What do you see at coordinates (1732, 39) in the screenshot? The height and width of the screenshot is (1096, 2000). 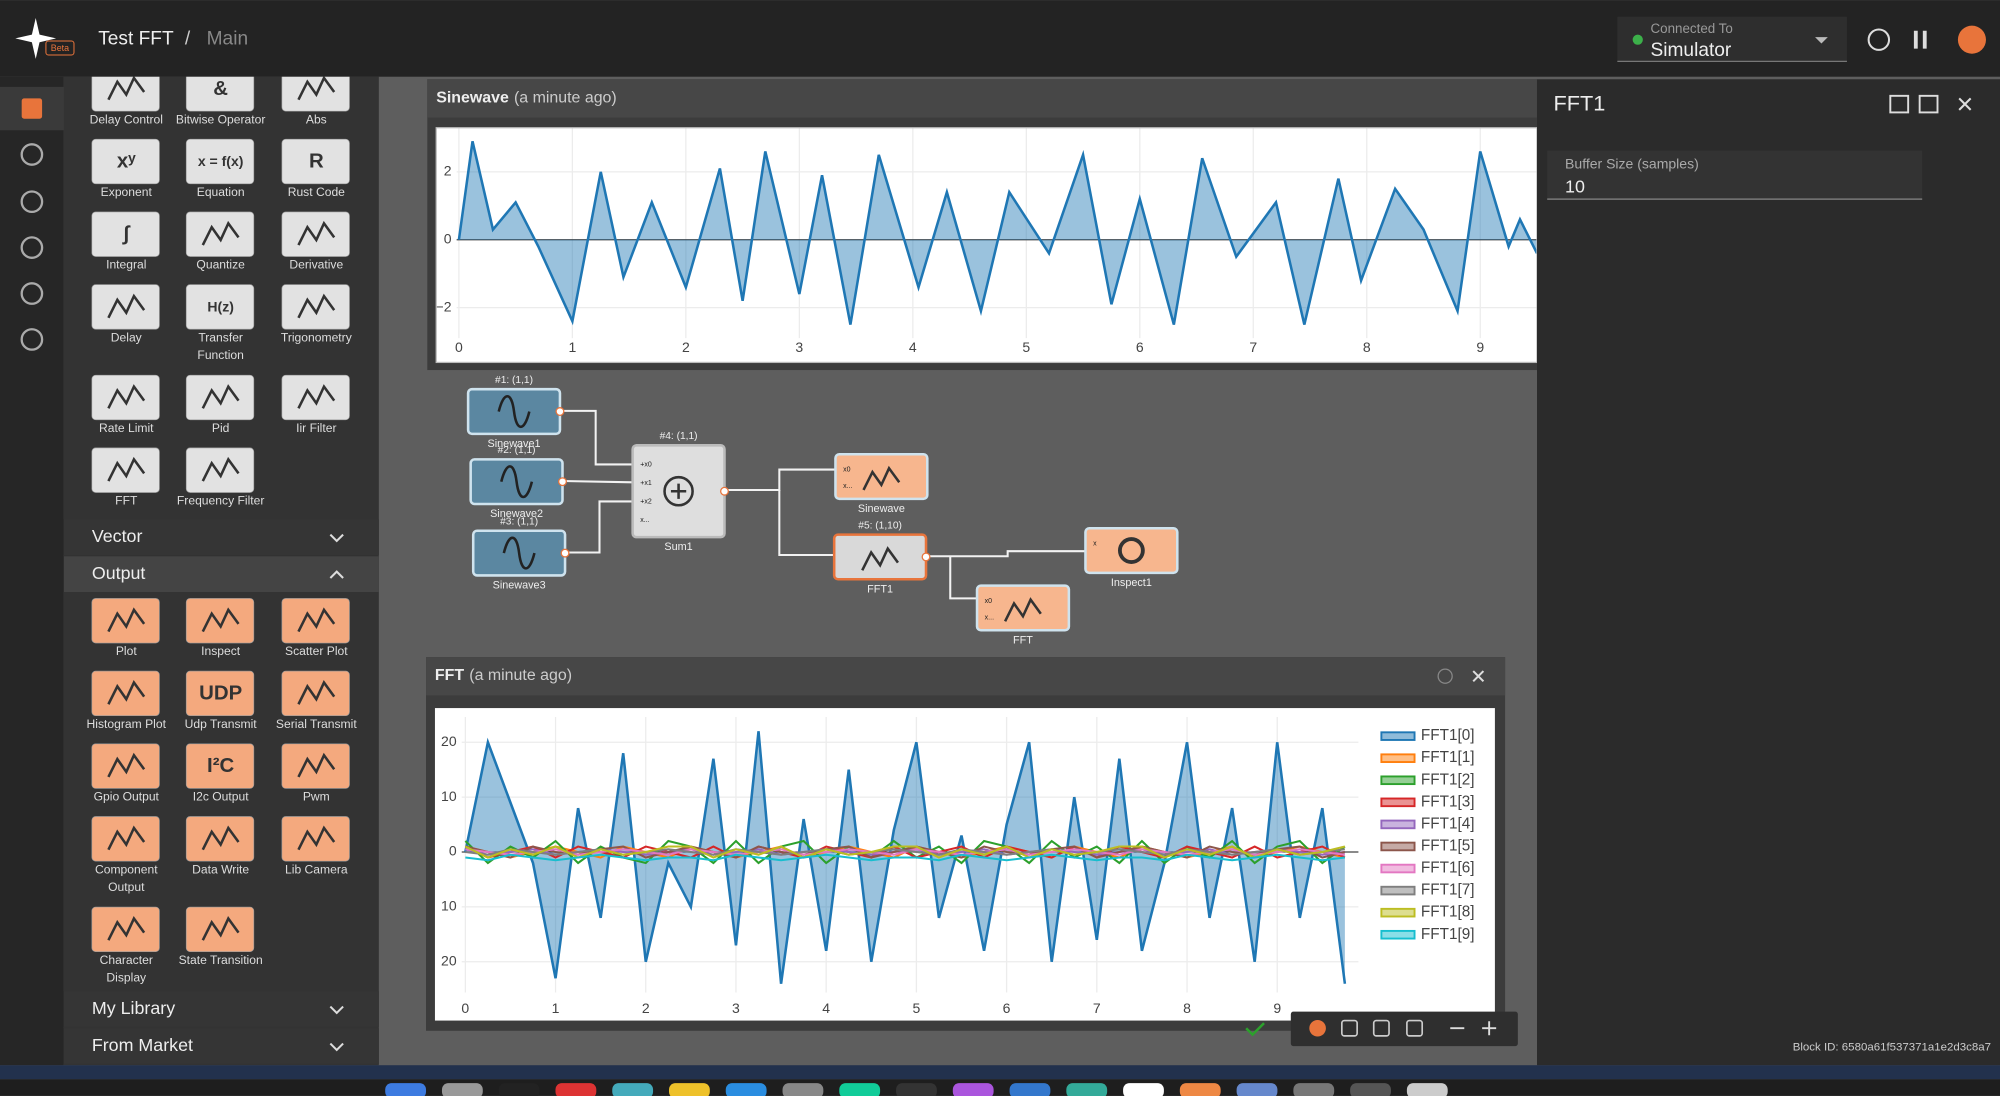 I see `connection-select` at bounding box center [1732, 39].